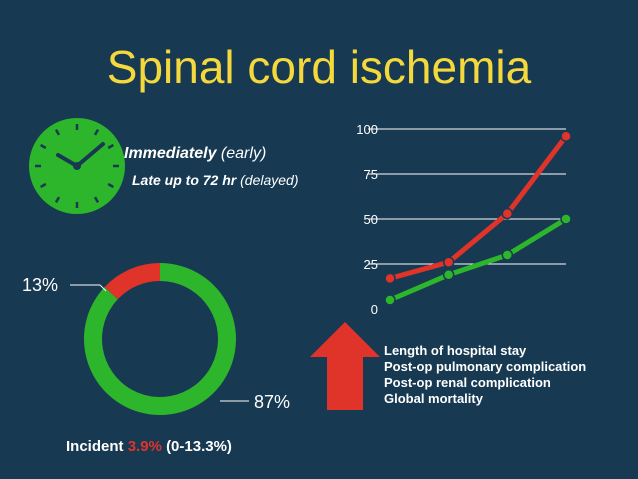 Image resolution: width=638 pixels, height=479 pixels. What do you see at coordinates (374, 309) in the screenshot?
I see `y-tick-label: 0` at bounding box center [374, 309].